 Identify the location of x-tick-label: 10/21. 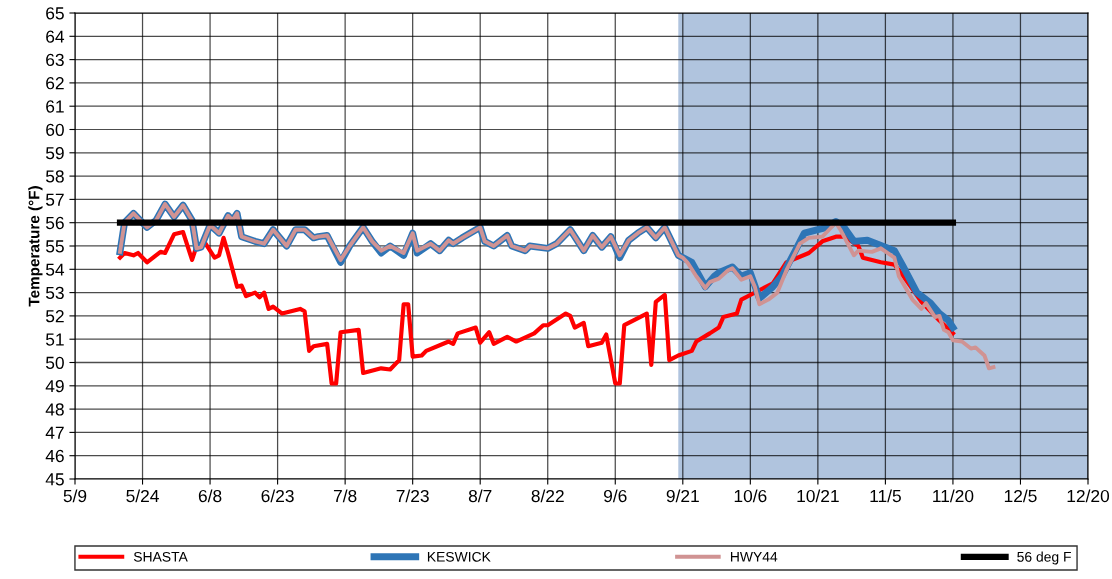
(818, 496).